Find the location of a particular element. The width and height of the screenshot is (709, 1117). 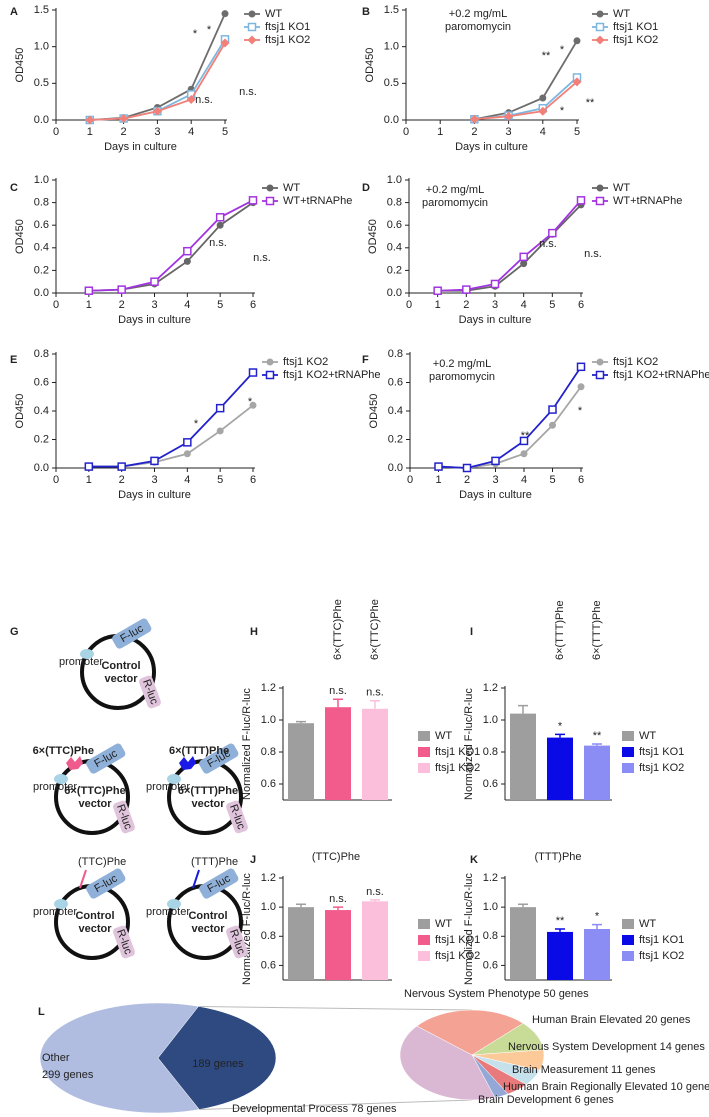

panel-label: K is located at coordinates (474, 860).